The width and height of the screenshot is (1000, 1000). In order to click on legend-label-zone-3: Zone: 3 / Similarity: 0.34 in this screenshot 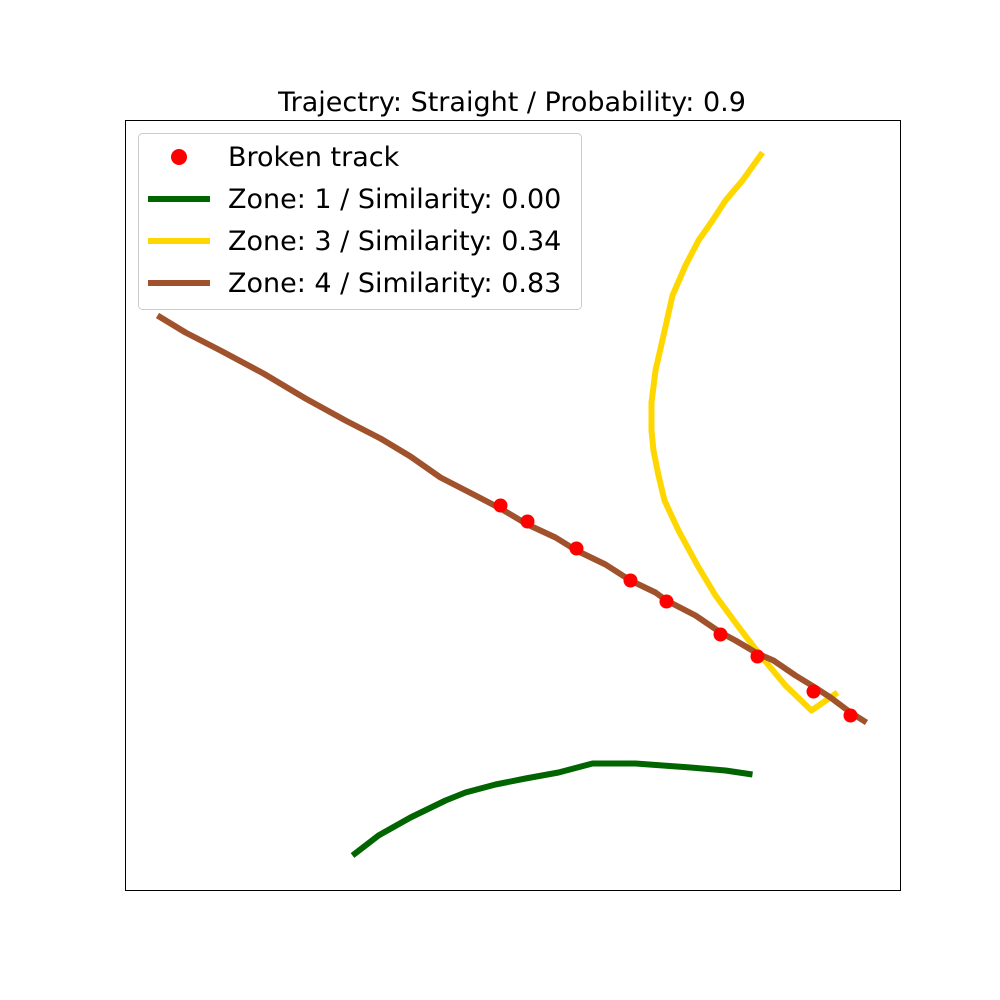, I will do `click(394, 241)`.